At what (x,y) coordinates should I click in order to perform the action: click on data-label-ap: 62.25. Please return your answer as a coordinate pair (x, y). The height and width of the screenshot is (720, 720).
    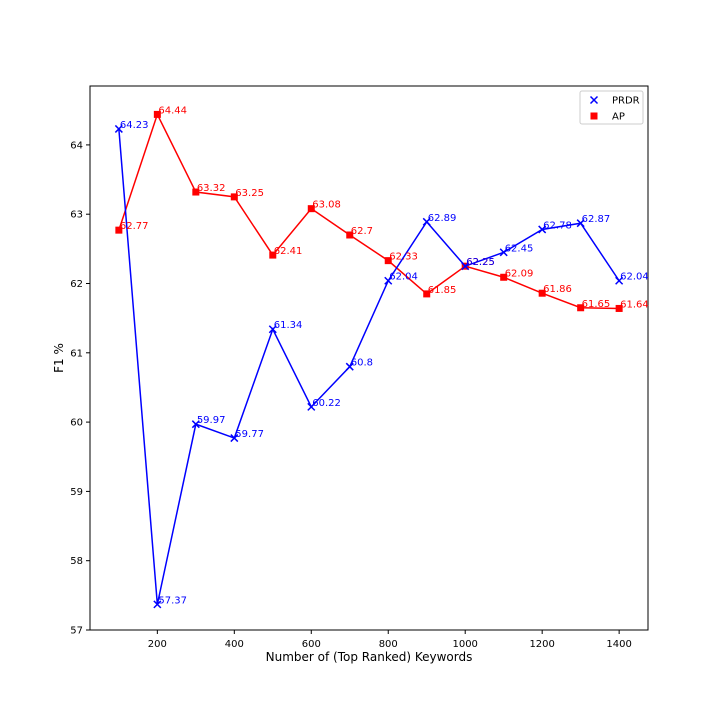
    Looking at the image, I should click on (480, 262).